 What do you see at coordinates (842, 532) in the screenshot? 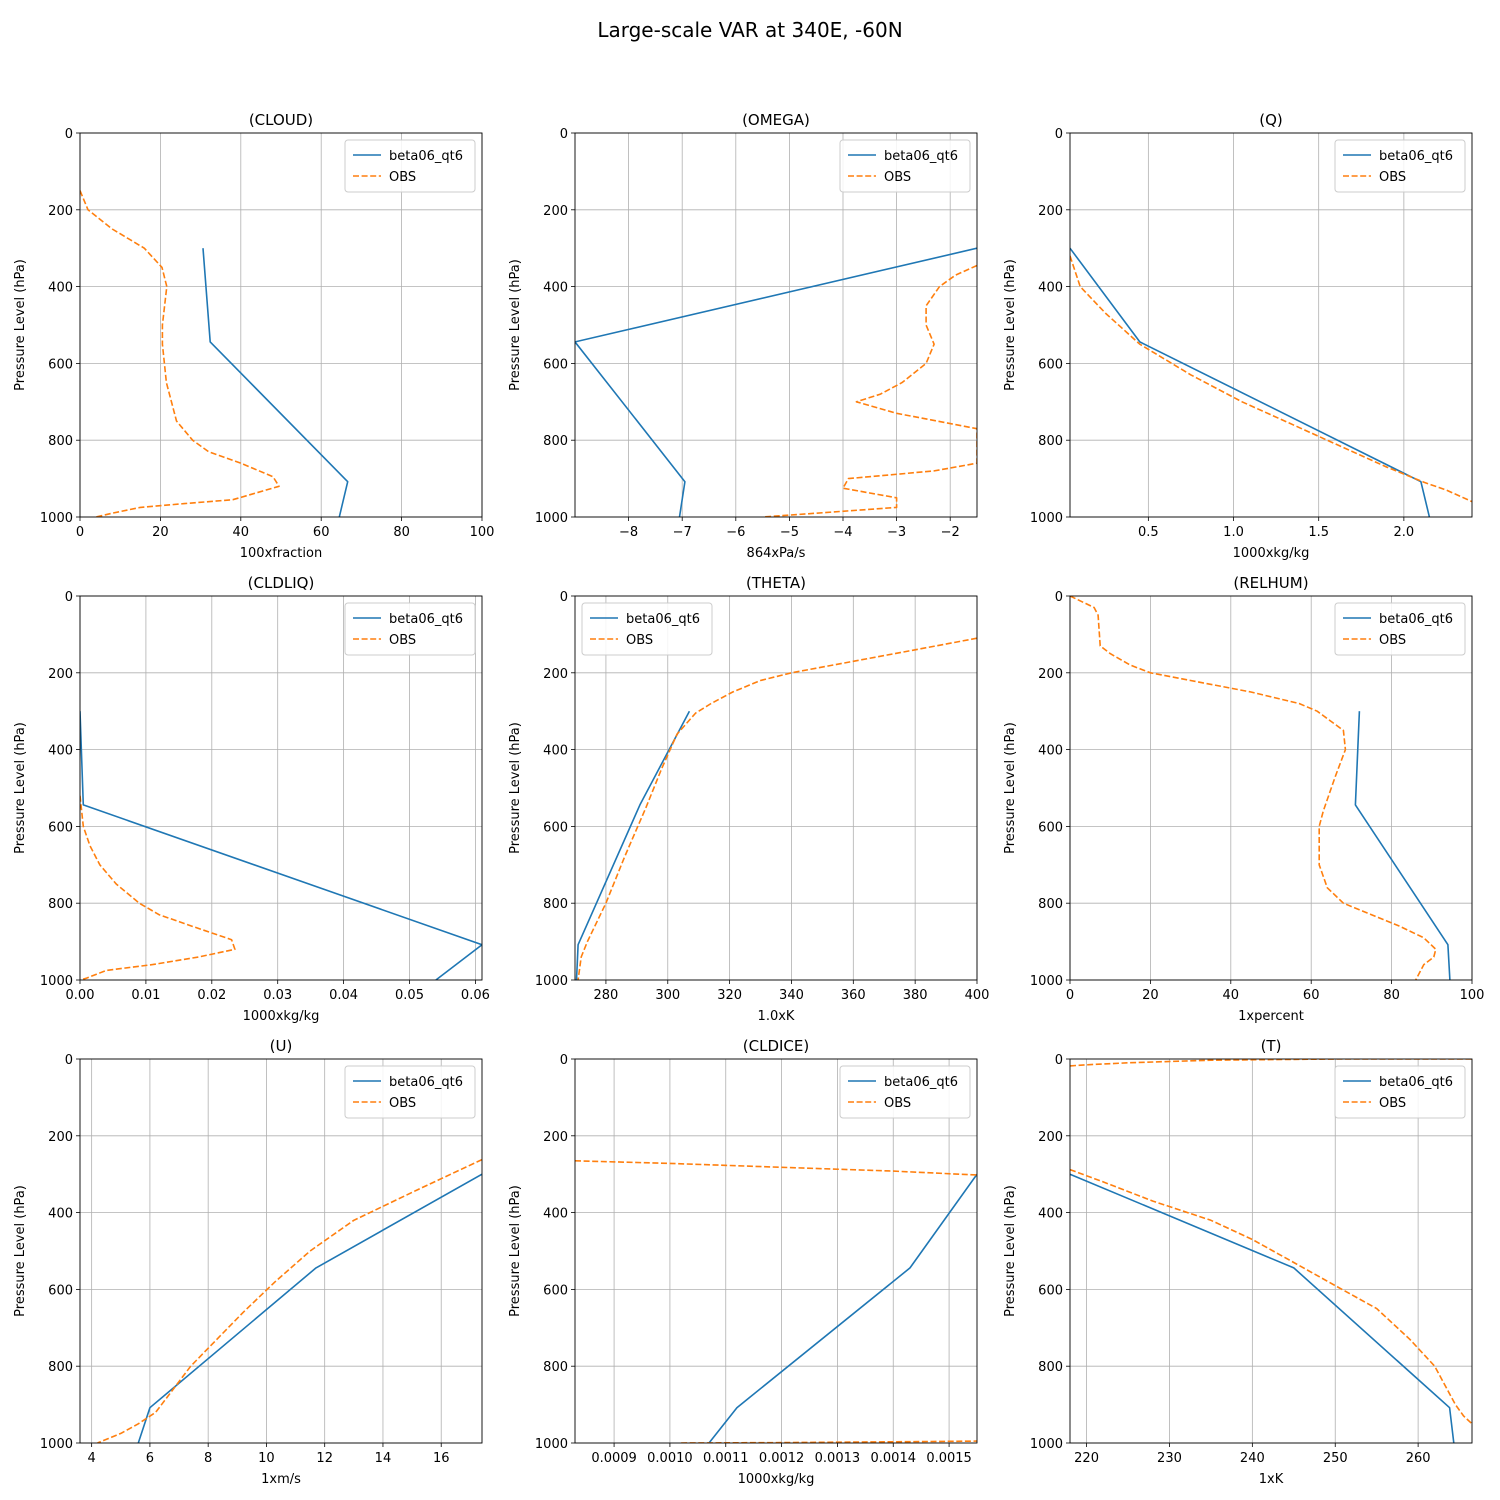
I see `x-tick-label: −4` at bounding box center [842, 532].